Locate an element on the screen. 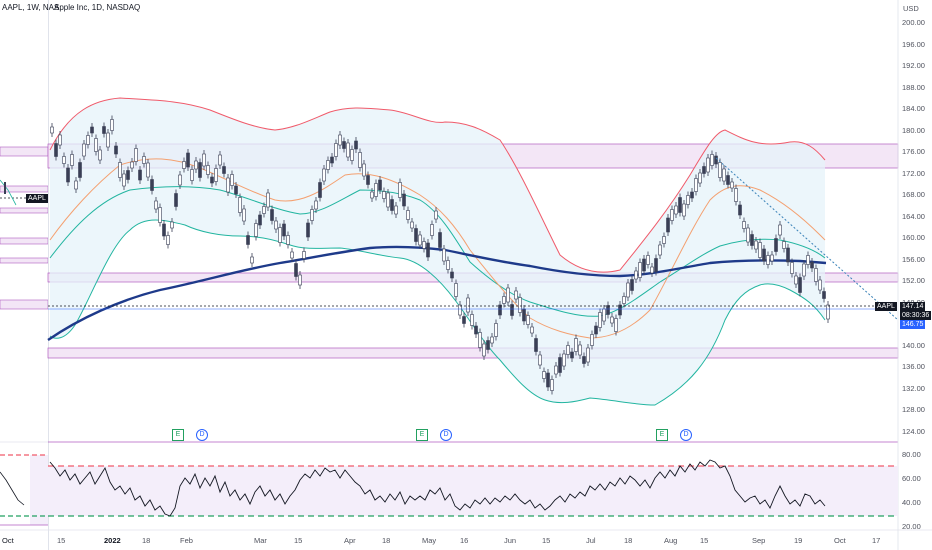 This screenshot has width=932, height=550. time-tick-label: 18 is located at coordinates (628, 540).